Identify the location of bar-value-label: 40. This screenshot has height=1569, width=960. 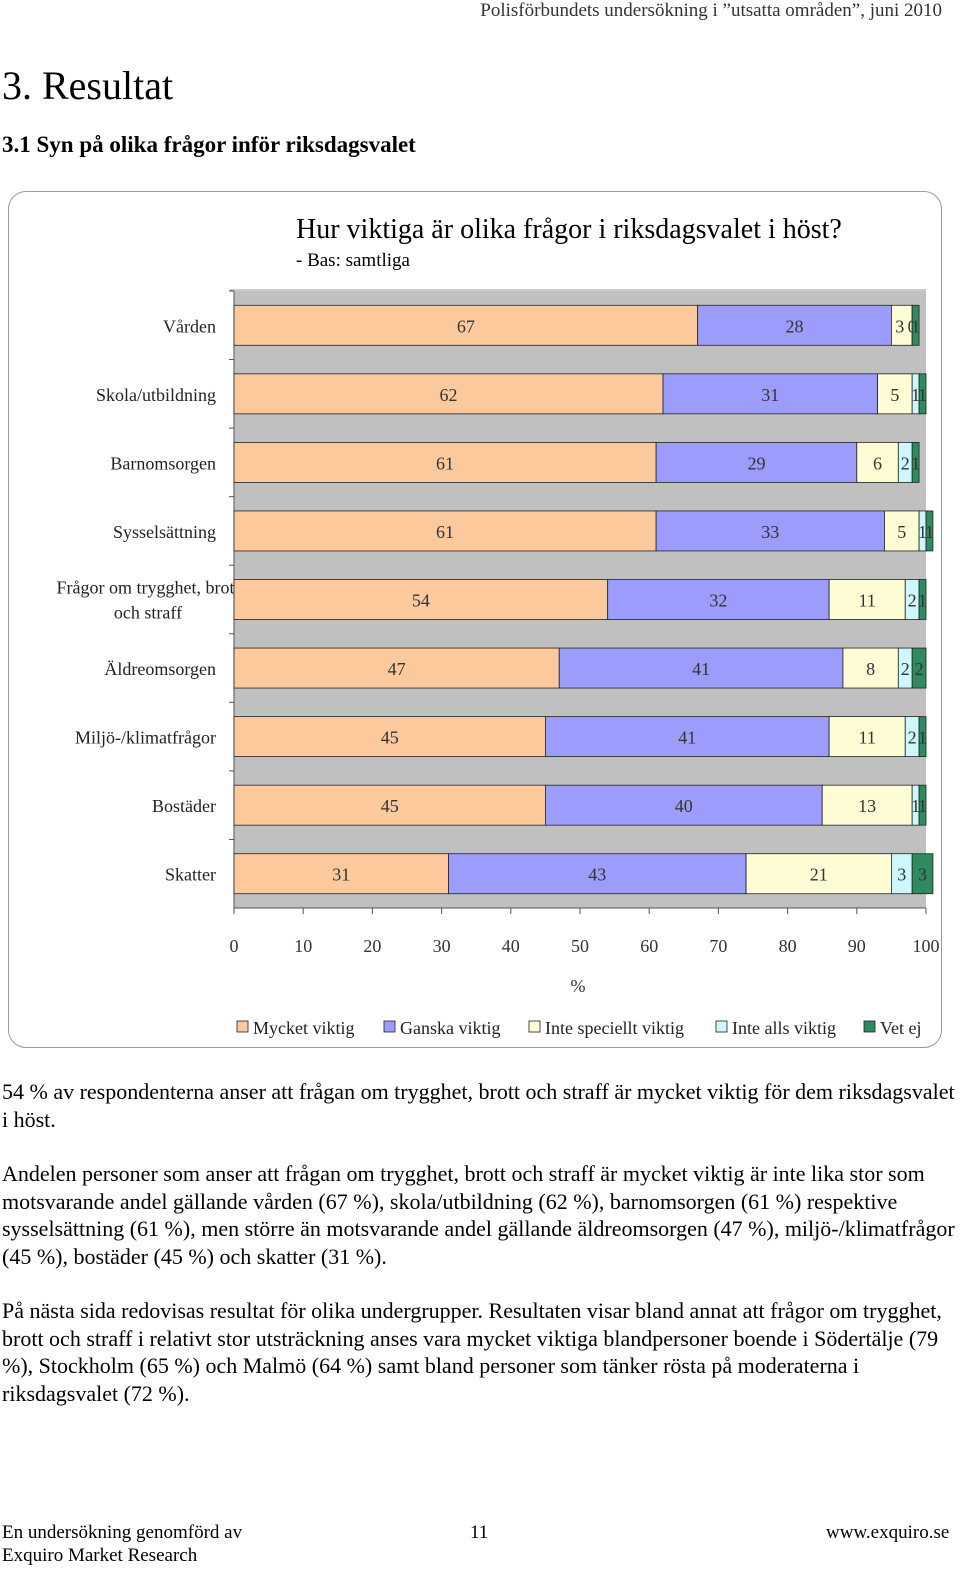
(684, 806).